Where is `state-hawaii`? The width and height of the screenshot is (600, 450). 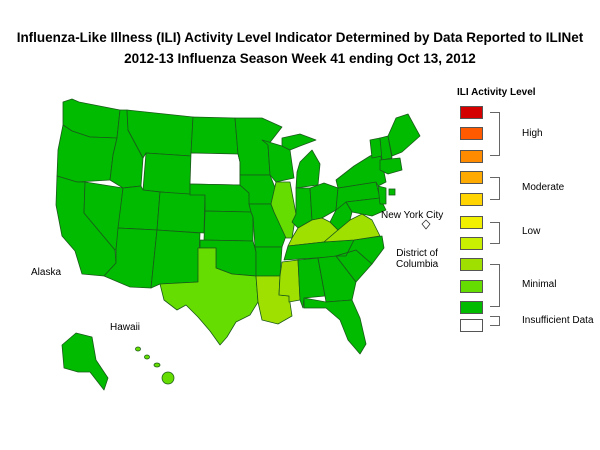 state-hawaii is located at coordinates (168, 378).